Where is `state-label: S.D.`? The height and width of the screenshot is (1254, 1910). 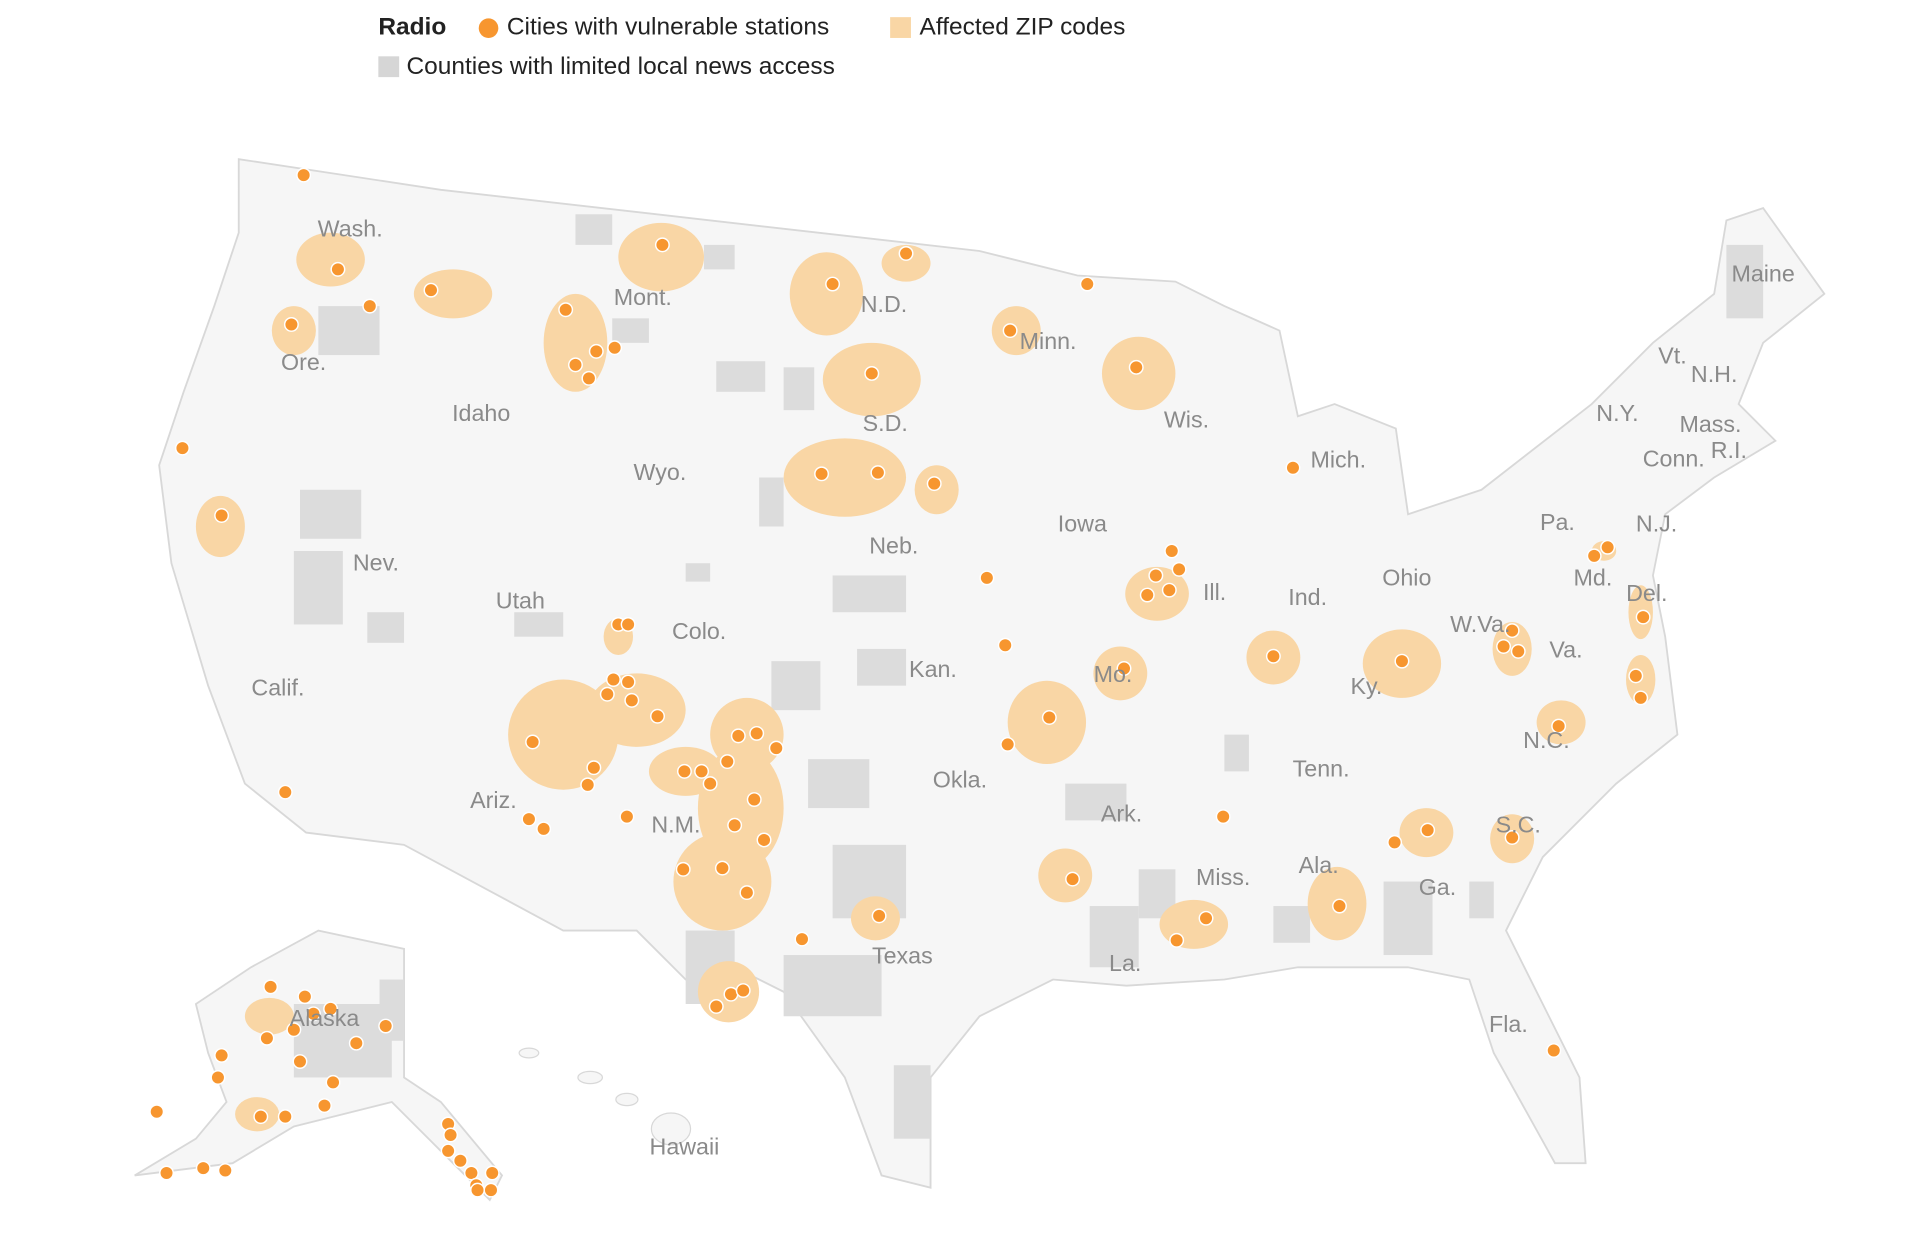
state-label: S.D. is located at coordinates (885, 423).